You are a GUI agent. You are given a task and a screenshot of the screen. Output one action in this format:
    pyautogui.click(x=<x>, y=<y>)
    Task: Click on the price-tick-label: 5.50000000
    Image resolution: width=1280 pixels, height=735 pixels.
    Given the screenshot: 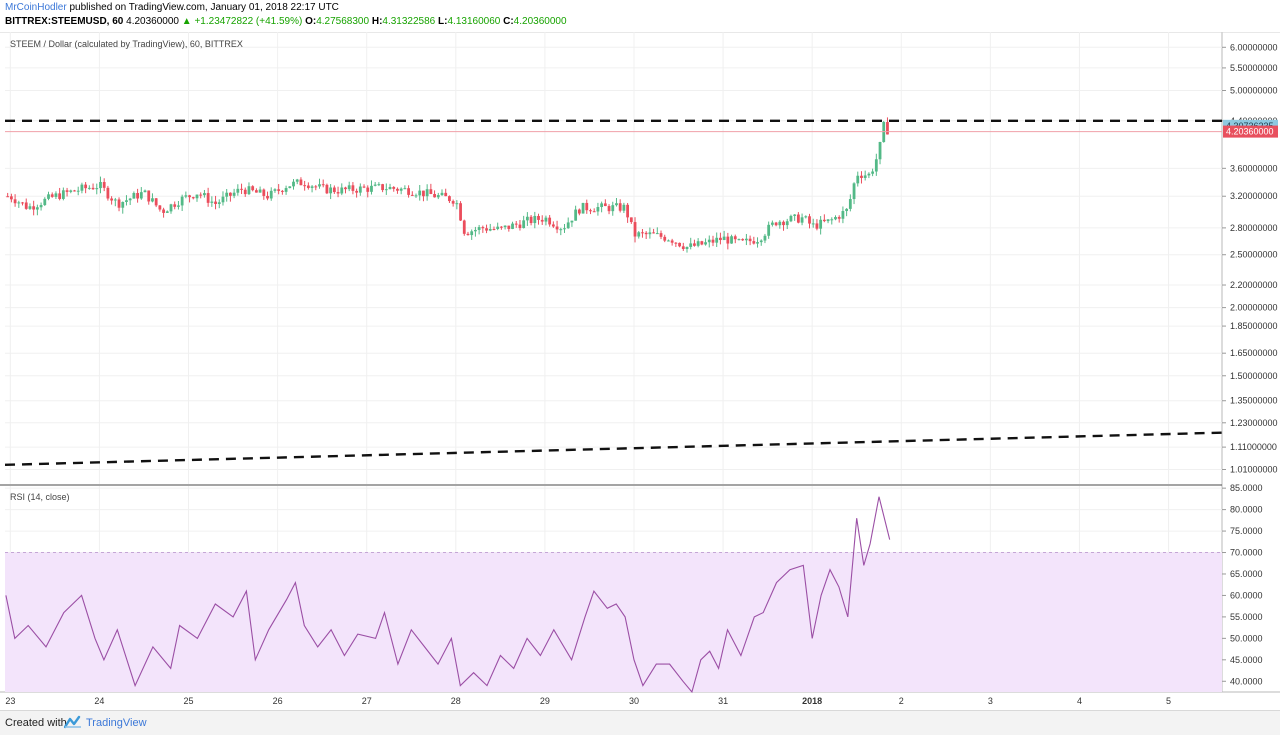 What is the action you would take?
    pyautogui.click(x=1254, y=68)
    